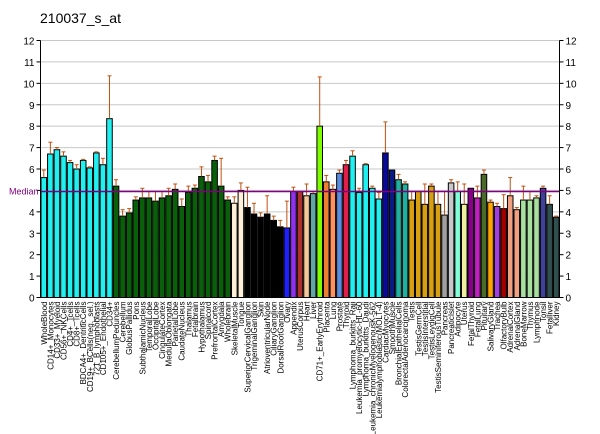  Describe the element at coordinates (32, 256) in the screenshot. I see `y-tick-label-left: 2` at that location.